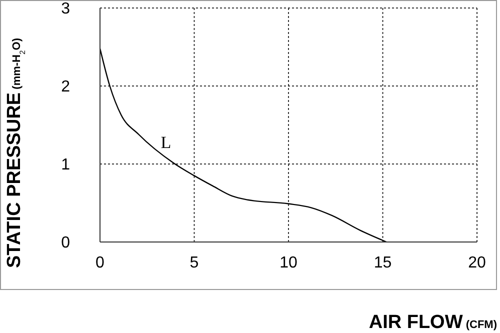 This screenshot has height=333, width=500. What do you see at coordinates (65, 243) in the screenshot?
I see `y-tick-label: 0` at bounding box center [65, 243].